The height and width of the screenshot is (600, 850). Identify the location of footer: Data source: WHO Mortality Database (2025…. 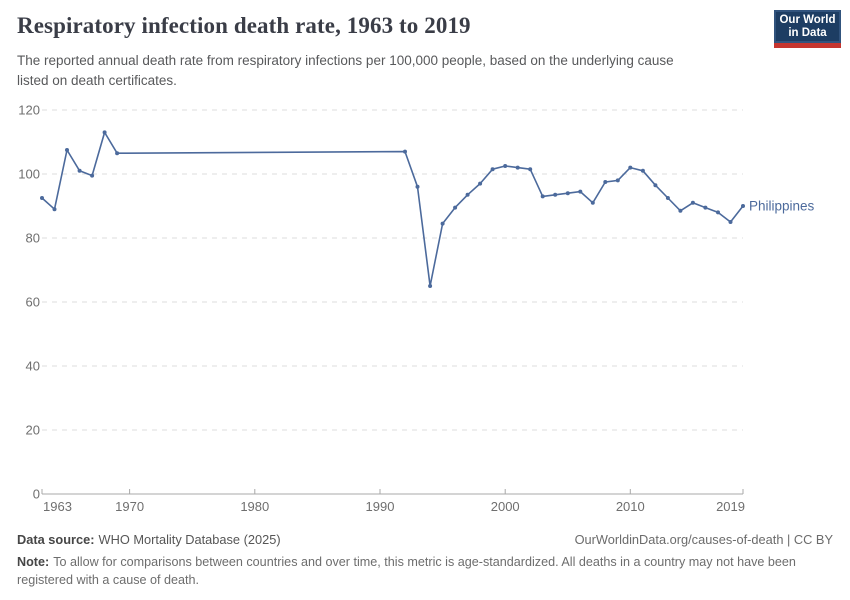
(425, 539).